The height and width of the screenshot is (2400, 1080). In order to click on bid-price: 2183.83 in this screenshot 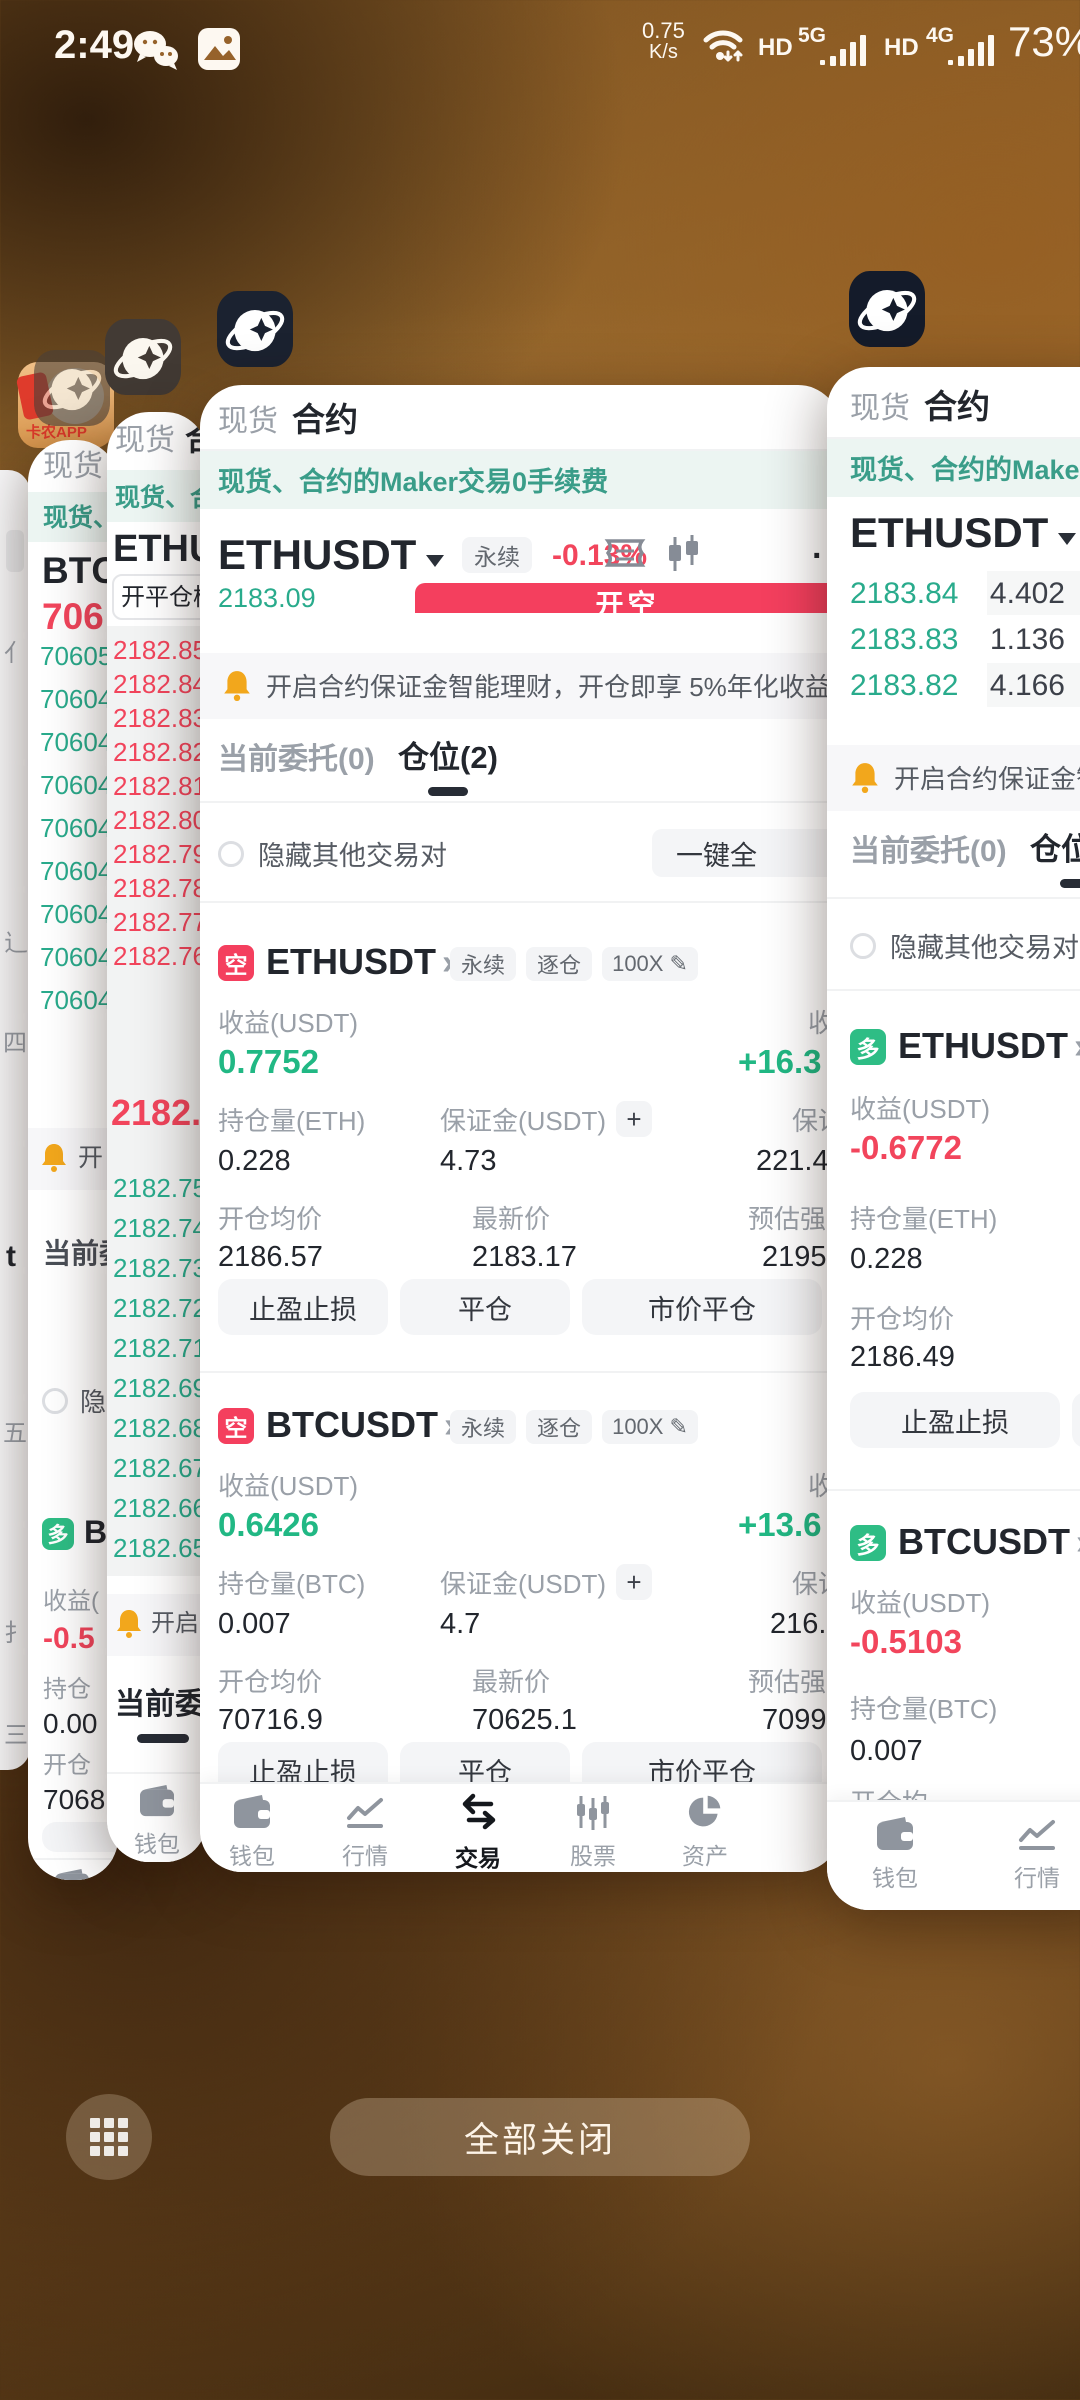, I will do `click(904, 639)`.